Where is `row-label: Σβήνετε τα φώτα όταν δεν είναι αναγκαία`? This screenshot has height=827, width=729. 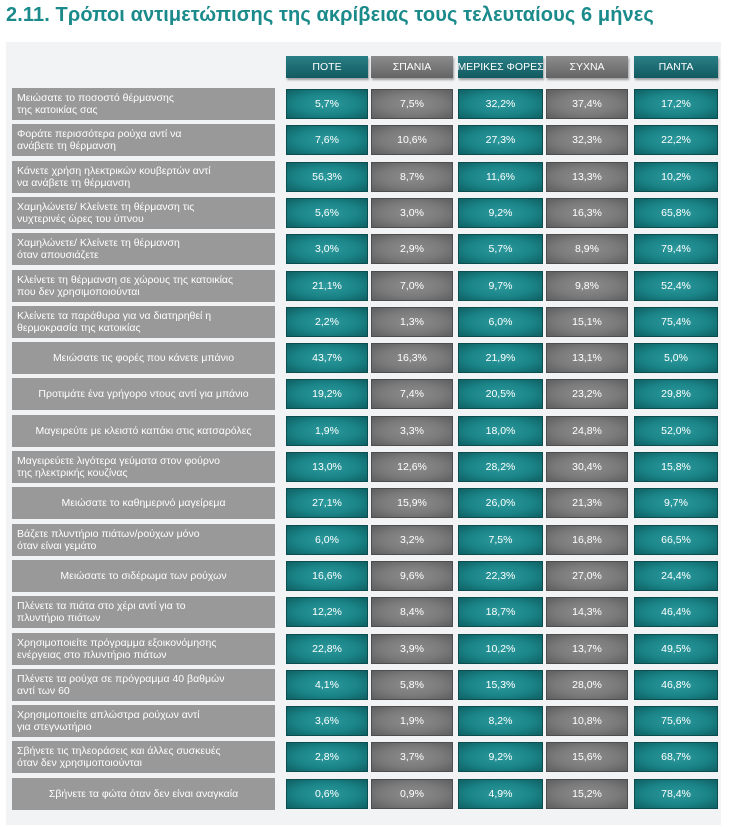 row-label: Σβήνετε τα φώτα όταν δεν είναι αναγκαία is located at coordinates (143, 794).